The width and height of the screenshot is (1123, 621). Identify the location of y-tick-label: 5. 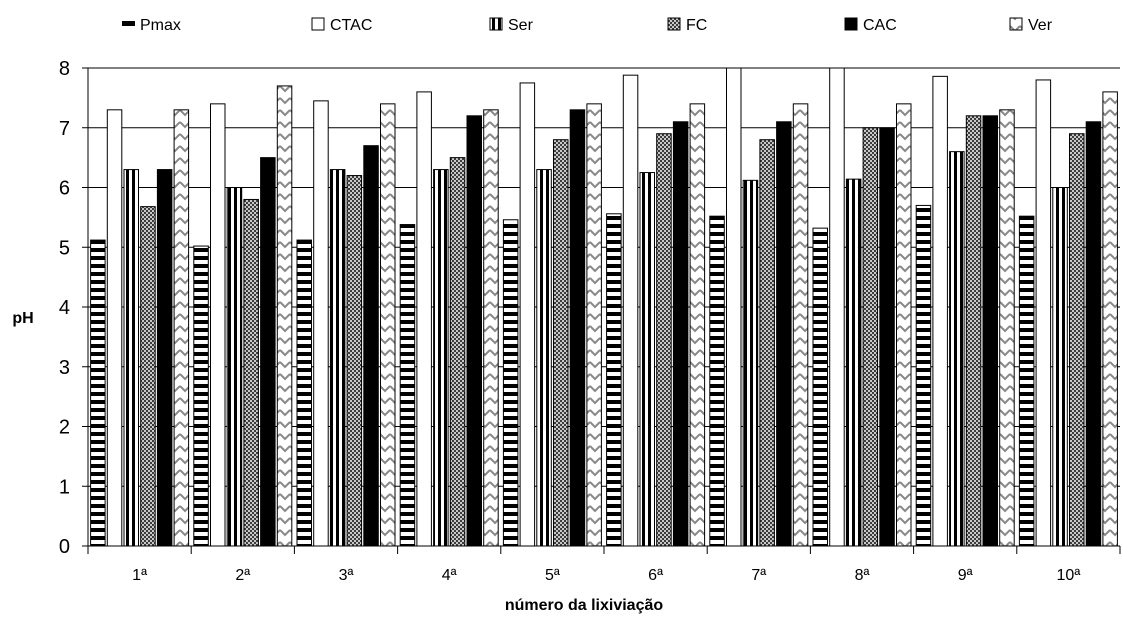
(64, 248).